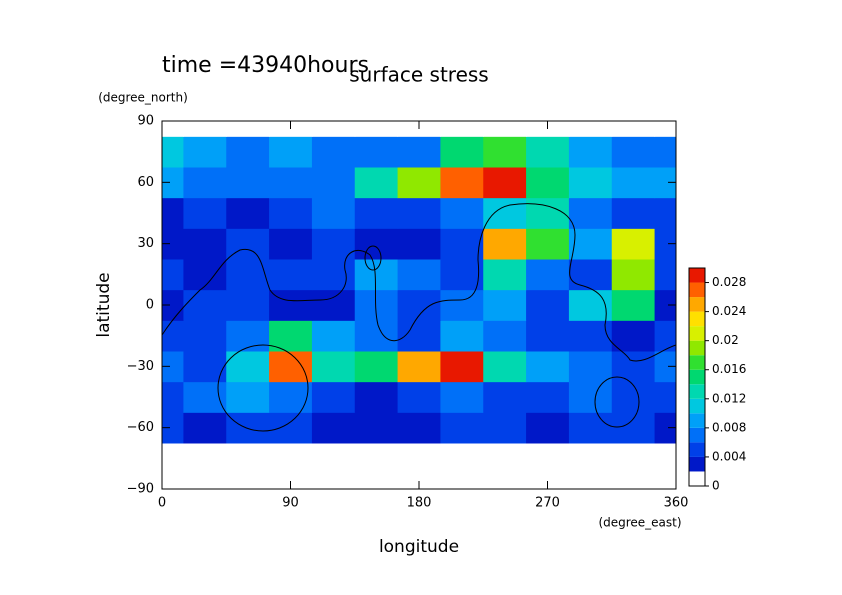 The image size is (842, 595). What do you see at coordinates (729, 282) in the screenshot?
I see `colorbar-tick-label: 0.028` at bounding box center [729, 282].